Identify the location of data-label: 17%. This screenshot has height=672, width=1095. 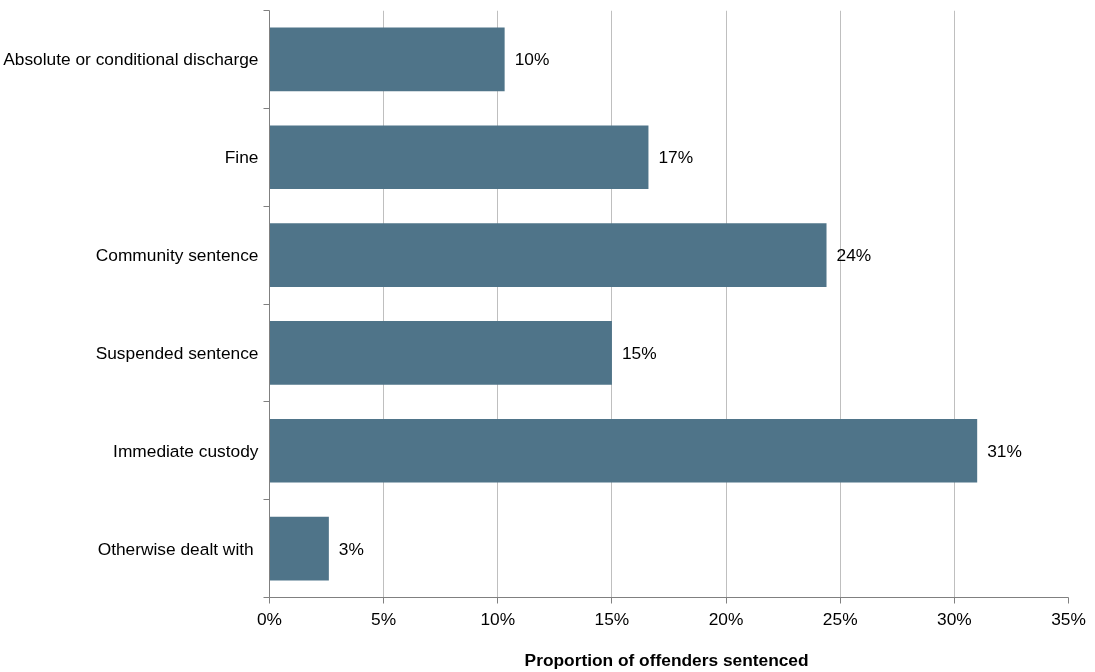
(676, 157).